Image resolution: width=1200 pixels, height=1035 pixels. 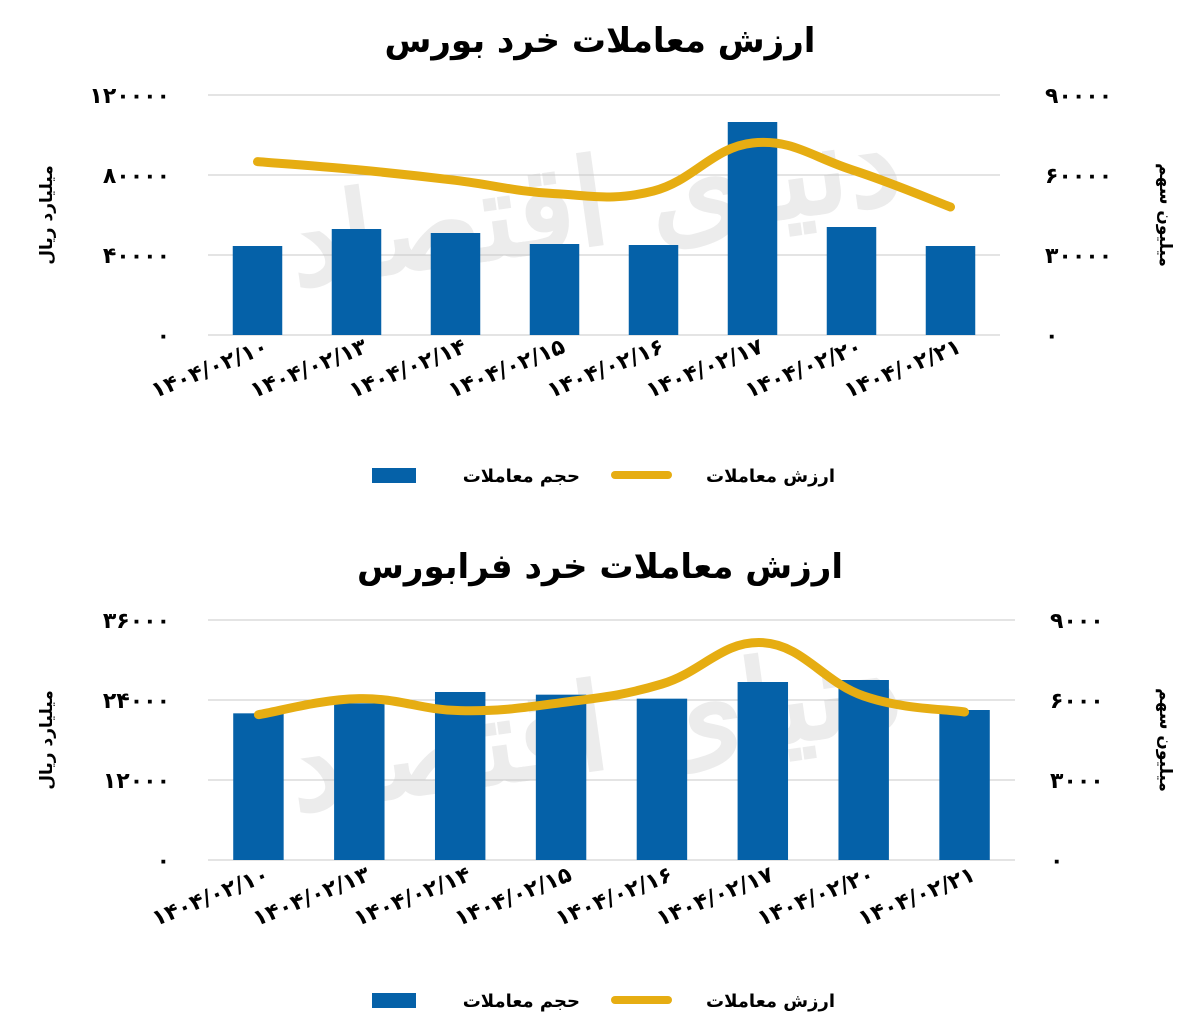 I want to click on y-right-tick-label: ۳۰۰۰, so click(x=1077, y=781).